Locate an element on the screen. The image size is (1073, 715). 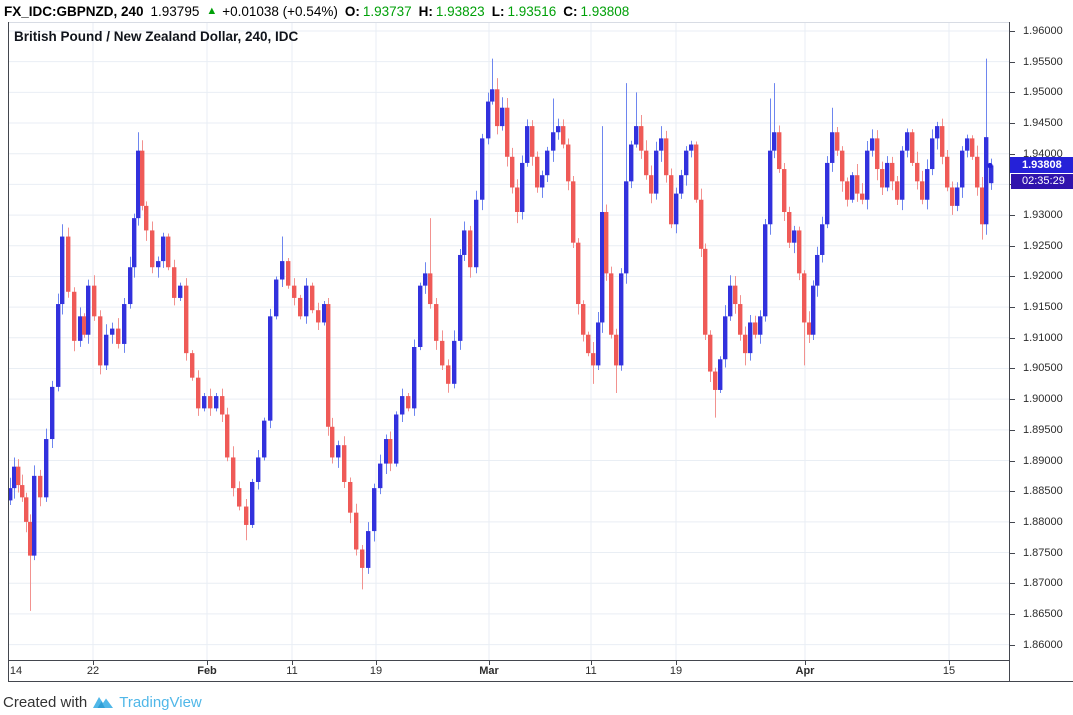
tradingview-link: TradingView is located at coordinates (160, 702).